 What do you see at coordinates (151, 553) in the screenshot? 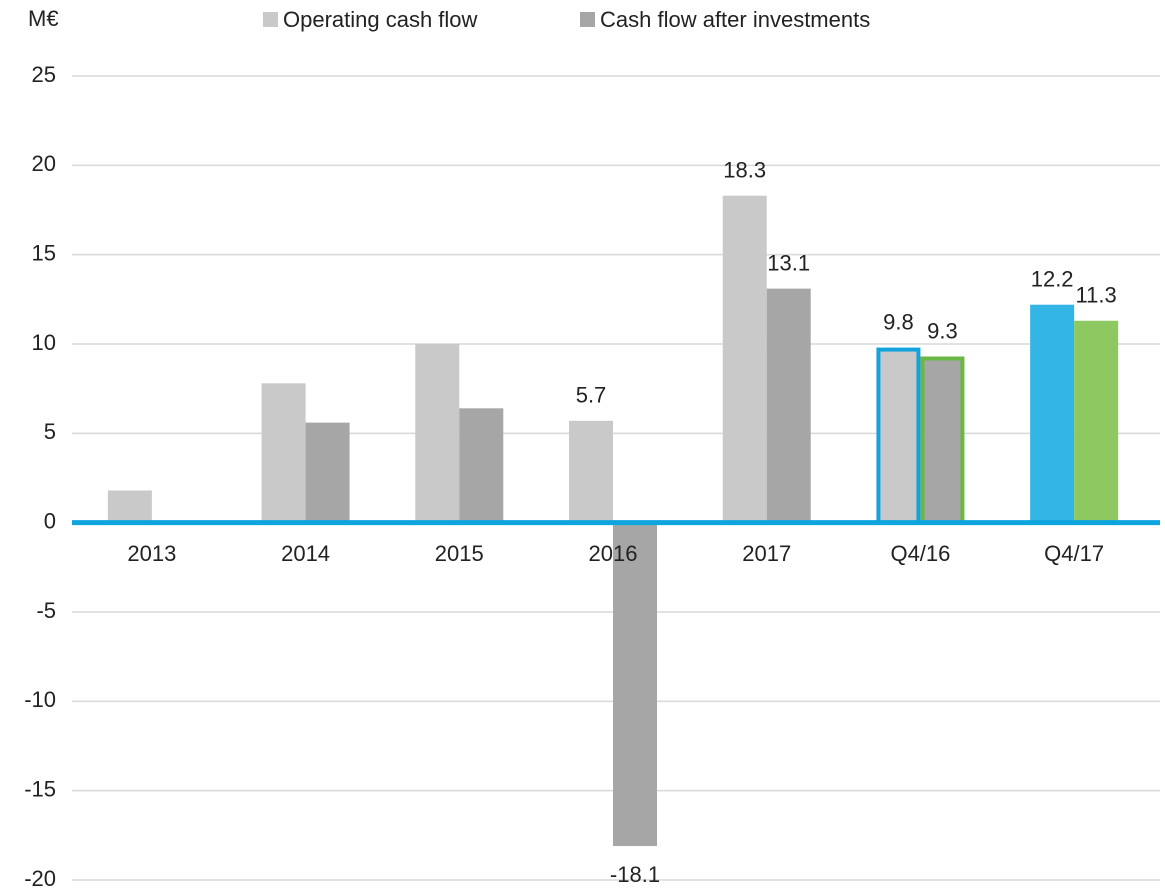
I see `x-tick-label: 2013` at bounding box center [151, 553].